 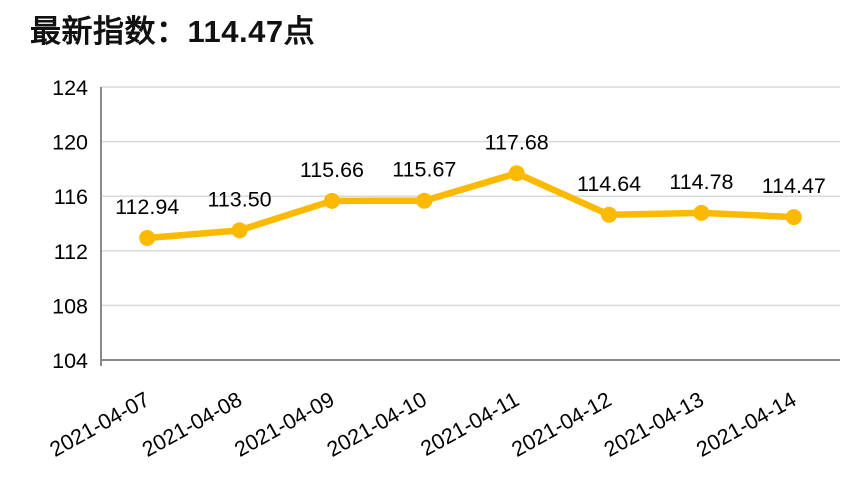 I want to click on data-point-label: 113.50, so click(x=239, y=199).